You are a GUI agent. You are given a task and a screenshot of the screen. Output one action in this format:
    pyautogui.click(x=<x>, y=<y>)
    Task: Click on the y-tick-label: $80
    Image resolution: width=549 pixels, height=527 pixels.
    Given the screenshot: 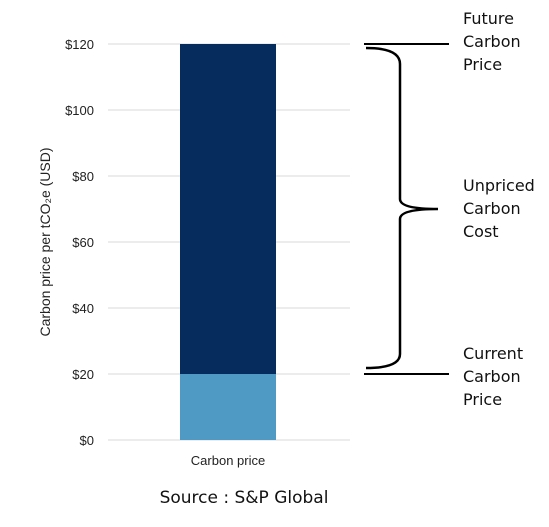 What is the action you would take?
    pyautogui.click(x=83, y=176)
    